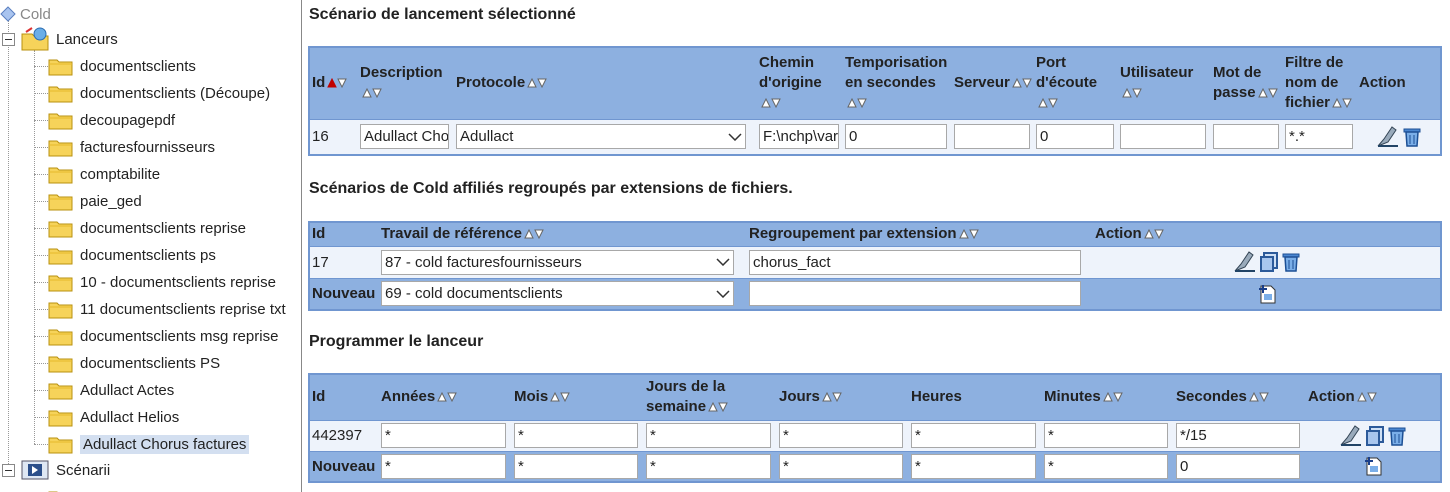 This screenshot has height=492, width=1450. I want to click on column-header: Secondes, so click(1240, 397).